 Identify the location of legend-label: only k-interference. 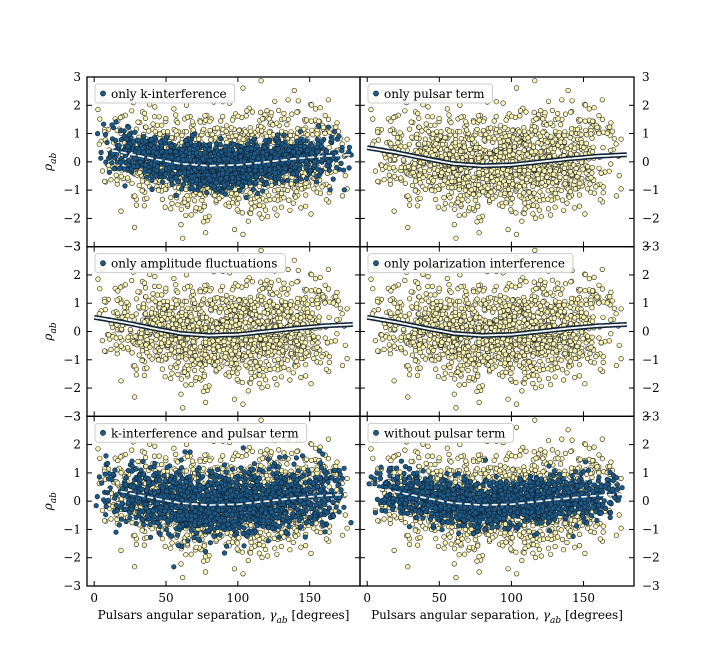
(169, 94).